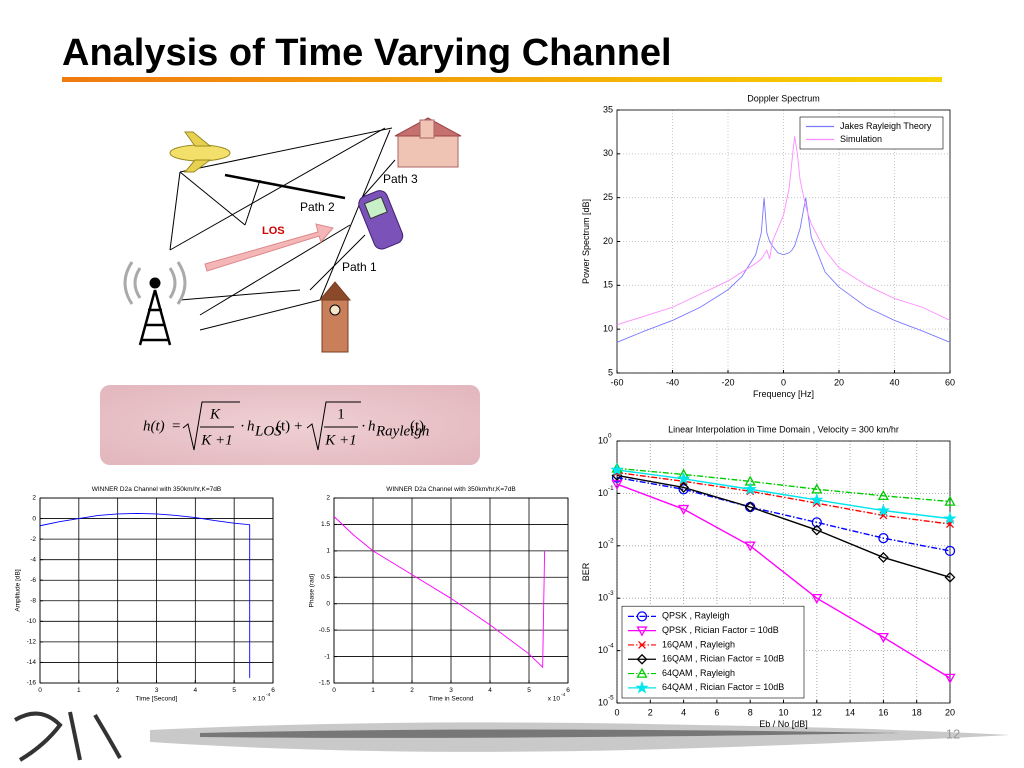 This screenshot has height=768, width=1024. I want to click on y-tick-label: -2, so click(33, 539).